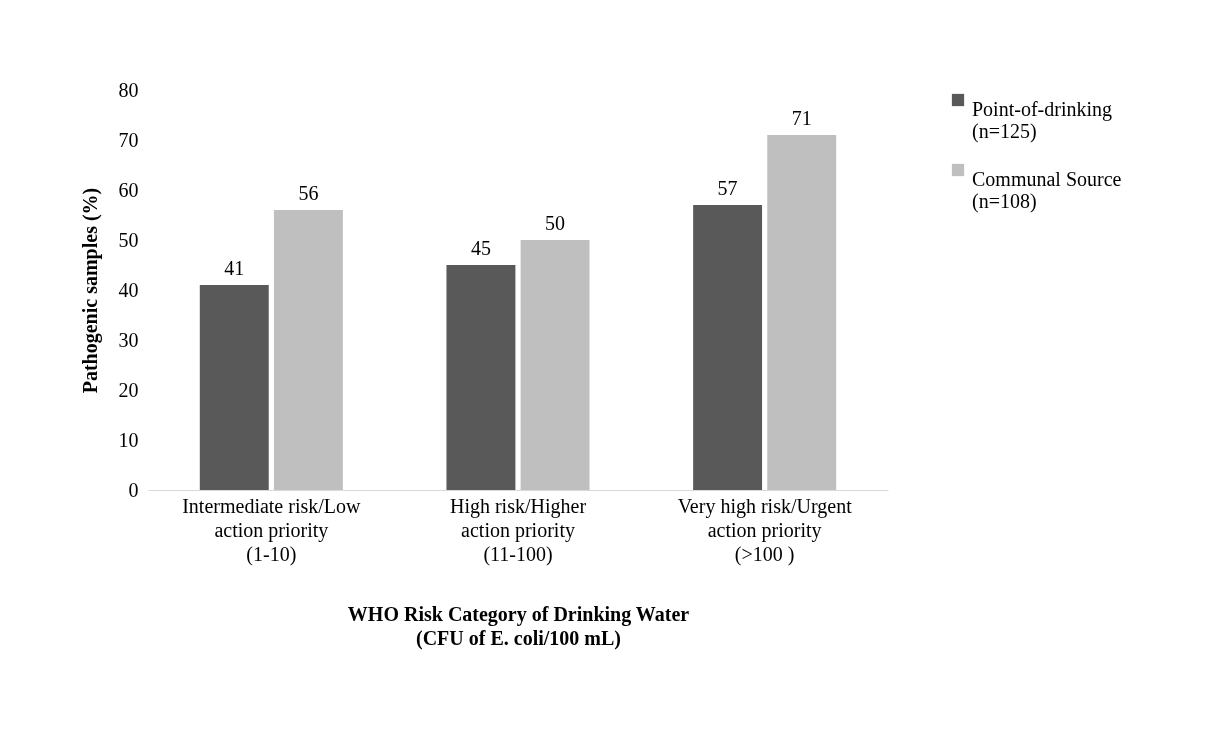 The image size is (1230, 753). Describe the element at coordinates (308, 193) in the screenshot. I see `data-label: 56` at that location.